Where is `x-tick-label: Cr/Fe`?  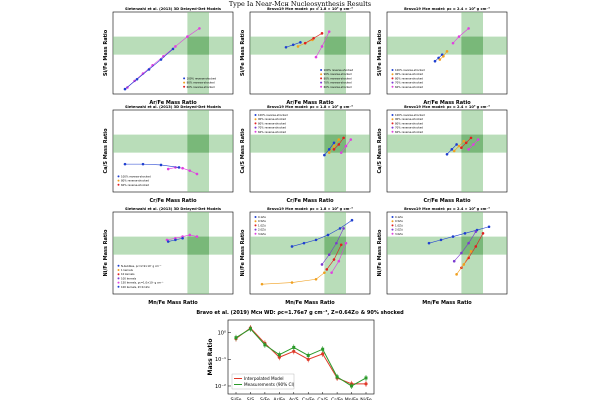
x-tick-label: Cr/Fe is located at coordinates (337, 398).